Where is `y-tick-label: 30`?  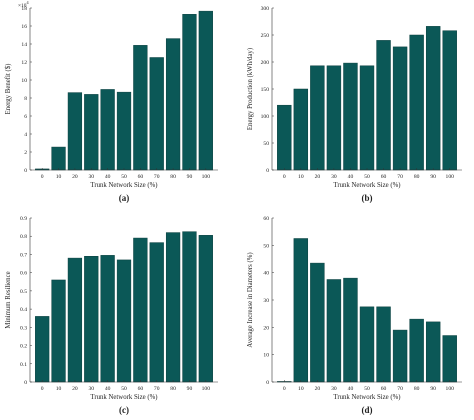
y-tick-label: 30 is located at coordinates (266, 301).